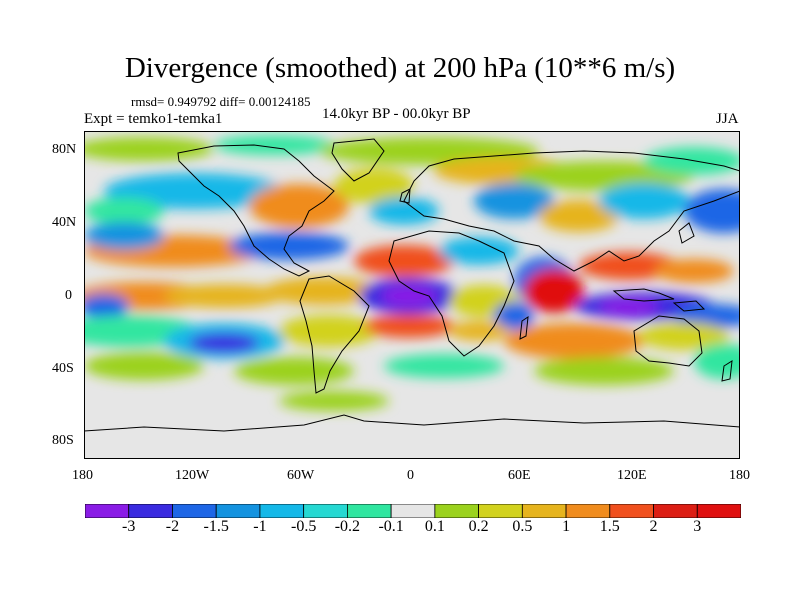 The image size is (800, 600). Describe the element at coordinates (391, 526) in the screenshot. I see `colorbar-label: -0.1` at that location.